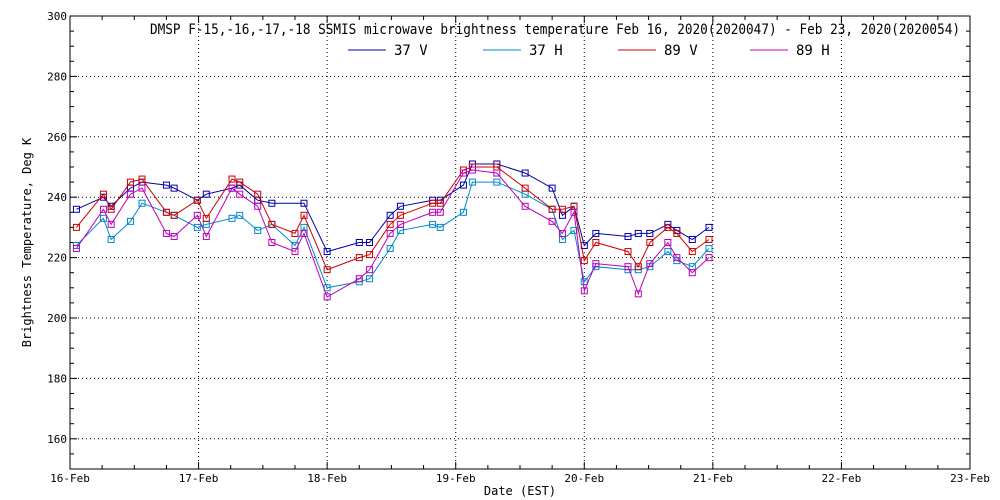  Describe the element at coordinates (327, 478) in the screenshot. I see `x-tick-label: 18-Feb` at that location.